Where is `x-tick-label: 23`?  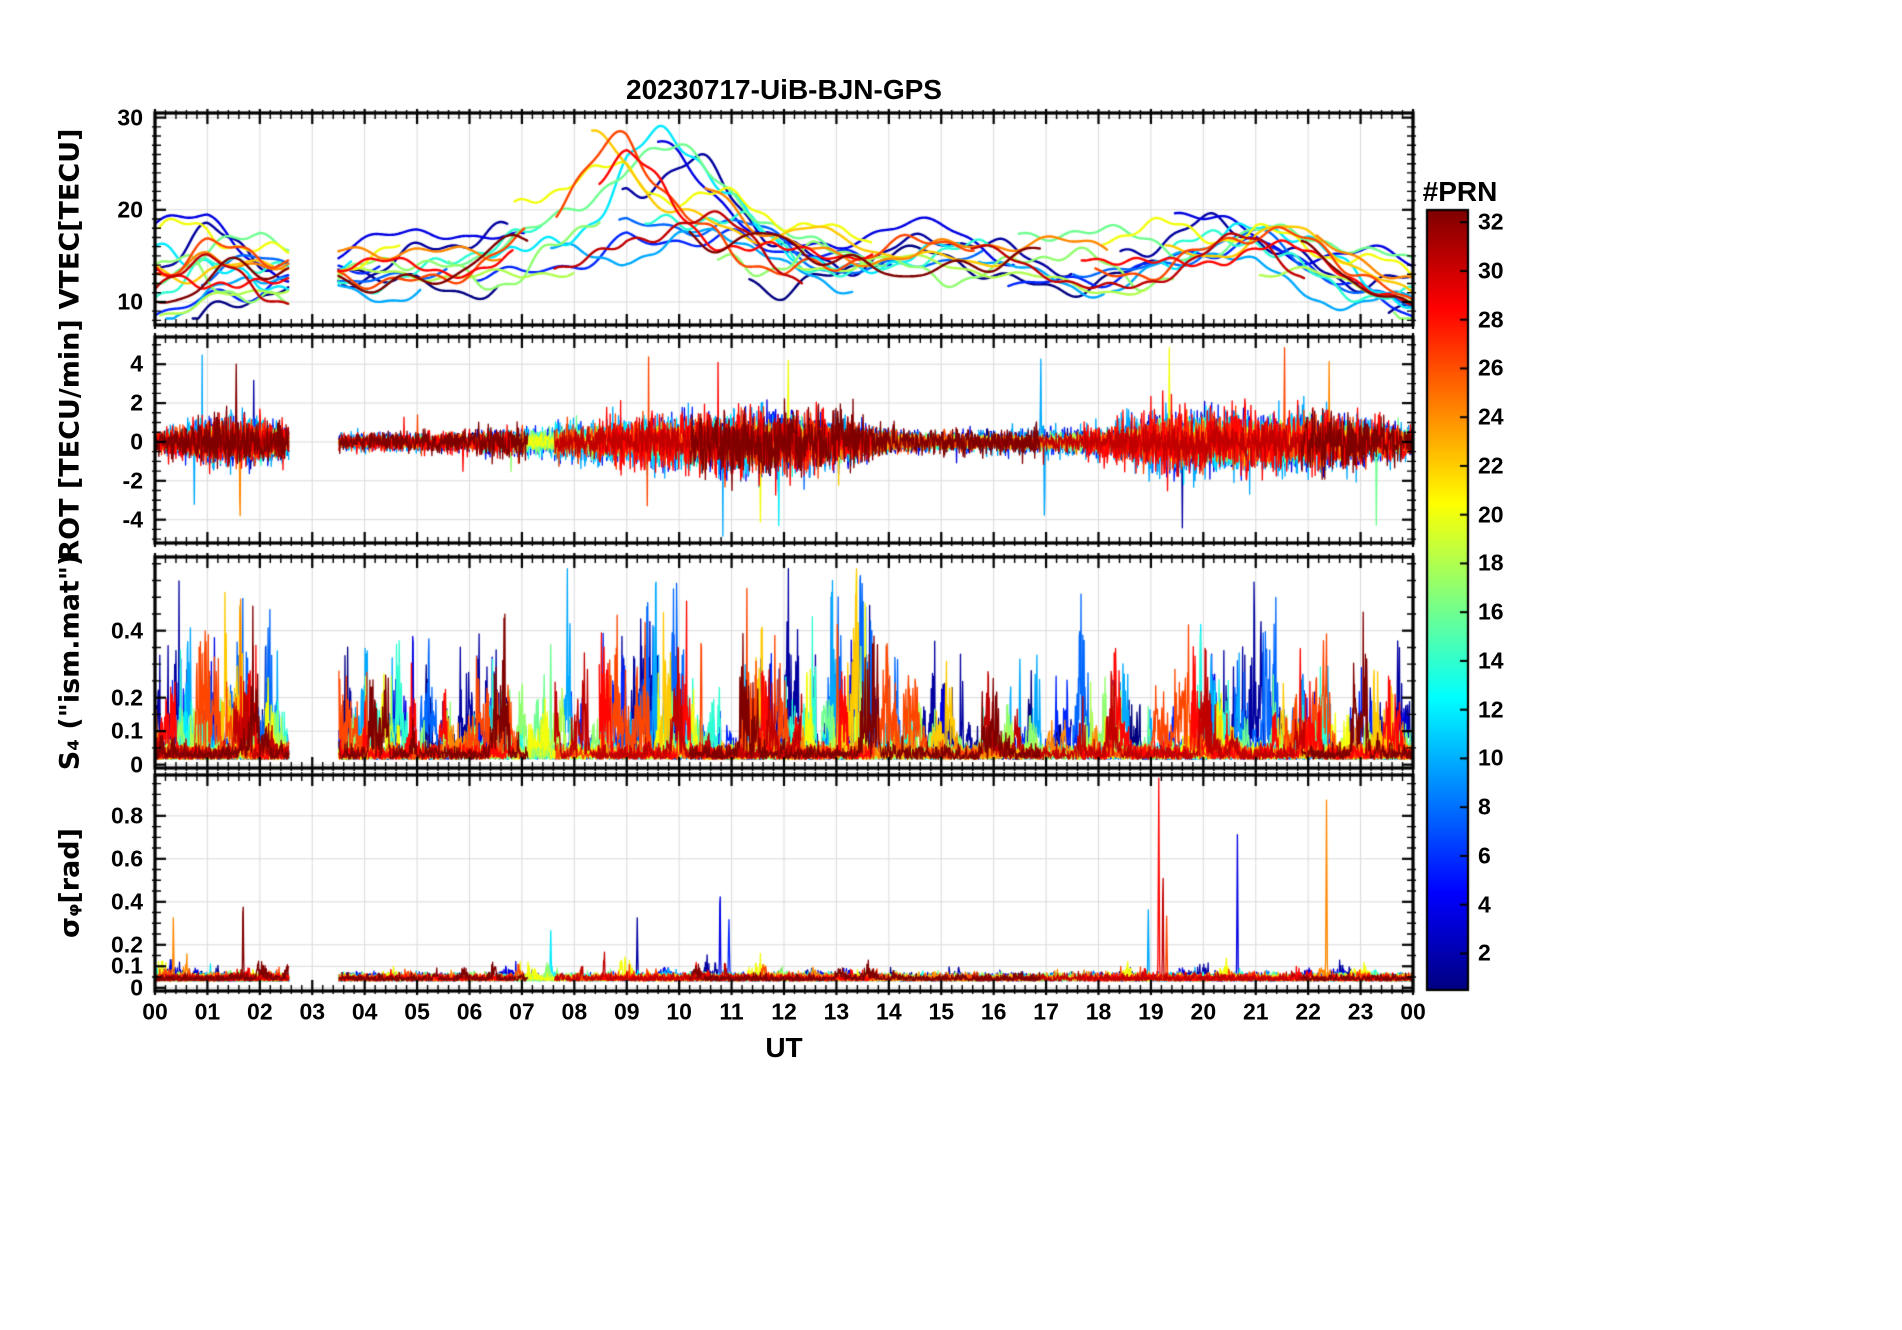
x-tick-label: 23 is located at coordinates (1360, 1011).